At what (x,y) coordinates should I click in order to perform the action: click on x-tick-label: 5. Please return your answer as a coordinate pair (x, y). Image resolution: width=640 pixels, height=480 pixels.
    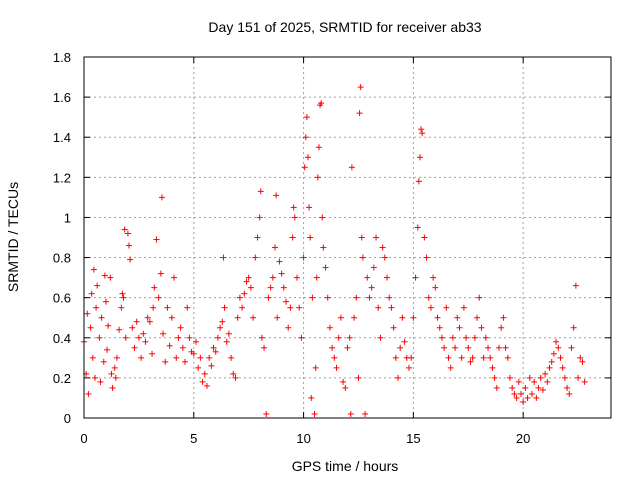
    Looking at the image, I should click on (193, 438).